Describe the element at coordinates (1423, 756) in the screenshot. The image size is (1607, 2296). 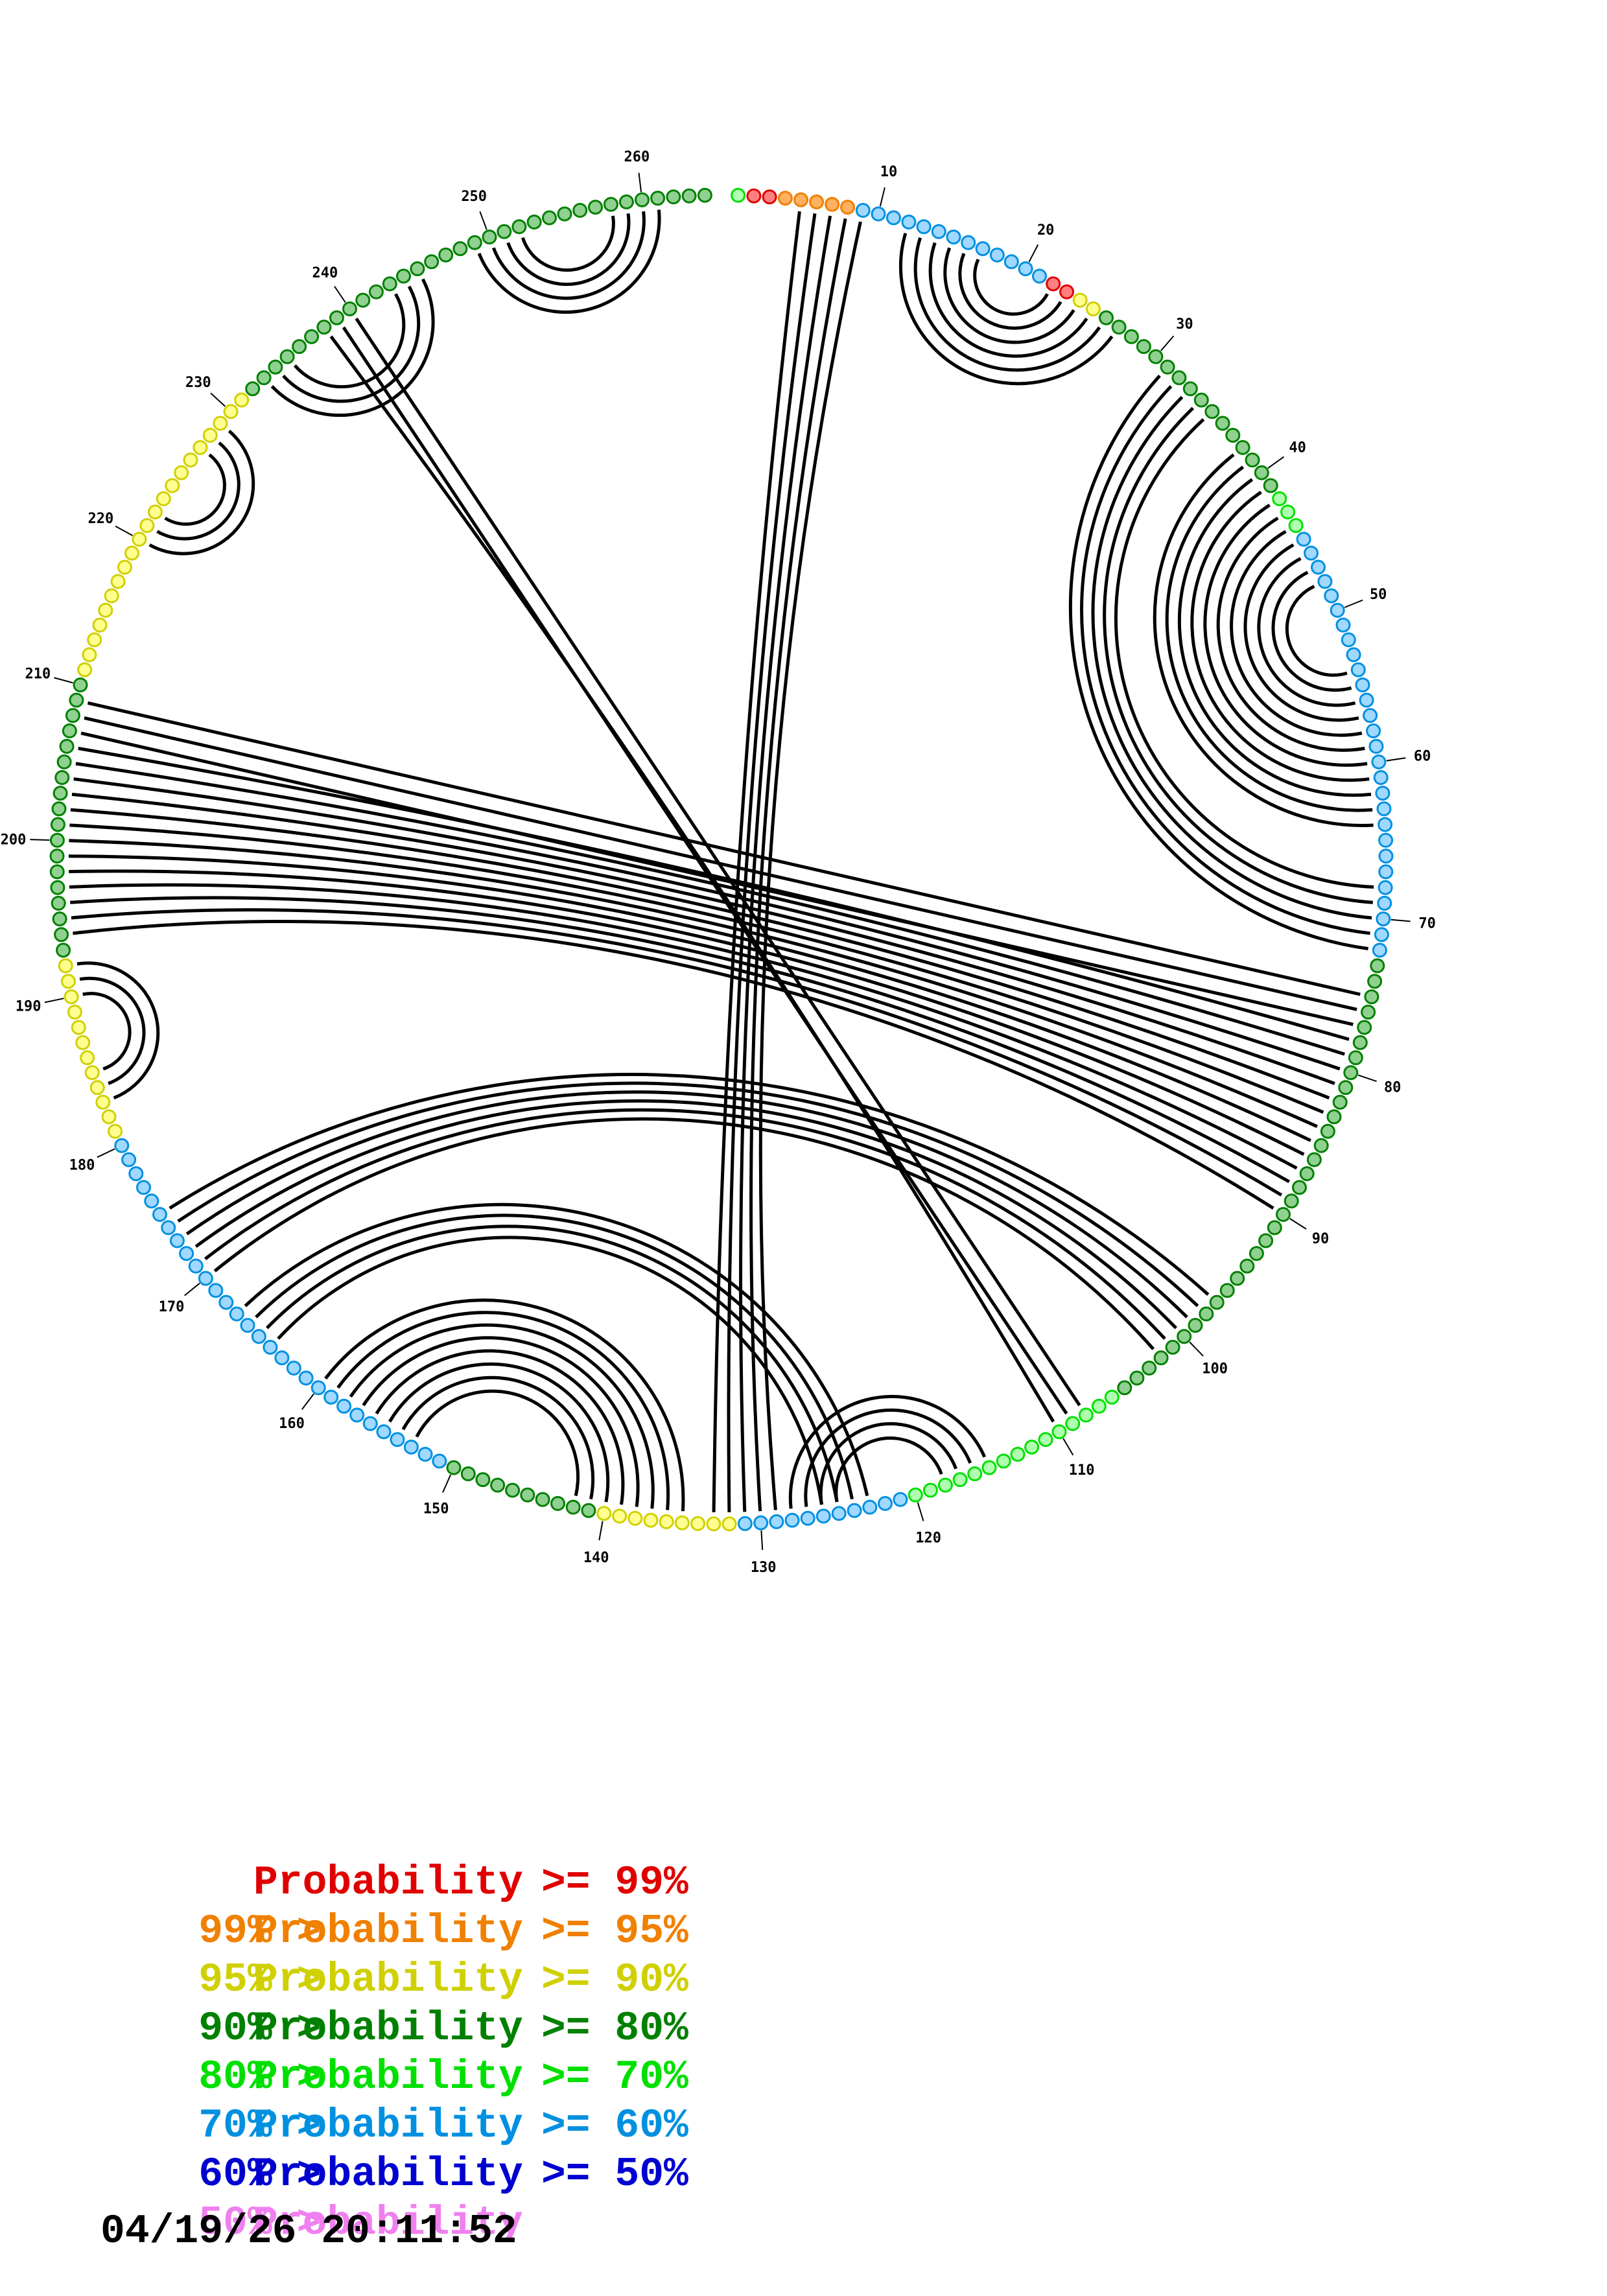
I see `tick-label: 60` at that location.